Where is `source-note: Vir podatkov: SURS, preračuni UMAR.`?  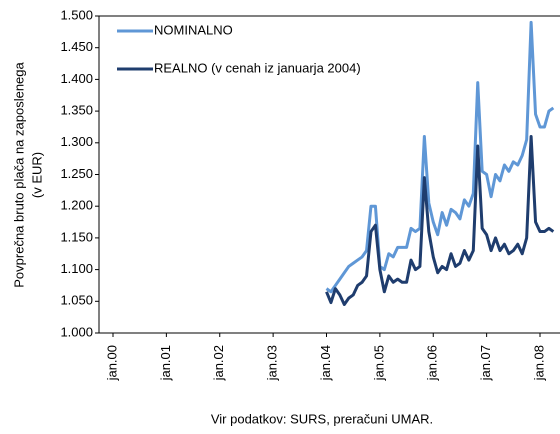 source-note: Vir podatkov: SURS, preračuni UMAR. is located at coordinates (322, 418).